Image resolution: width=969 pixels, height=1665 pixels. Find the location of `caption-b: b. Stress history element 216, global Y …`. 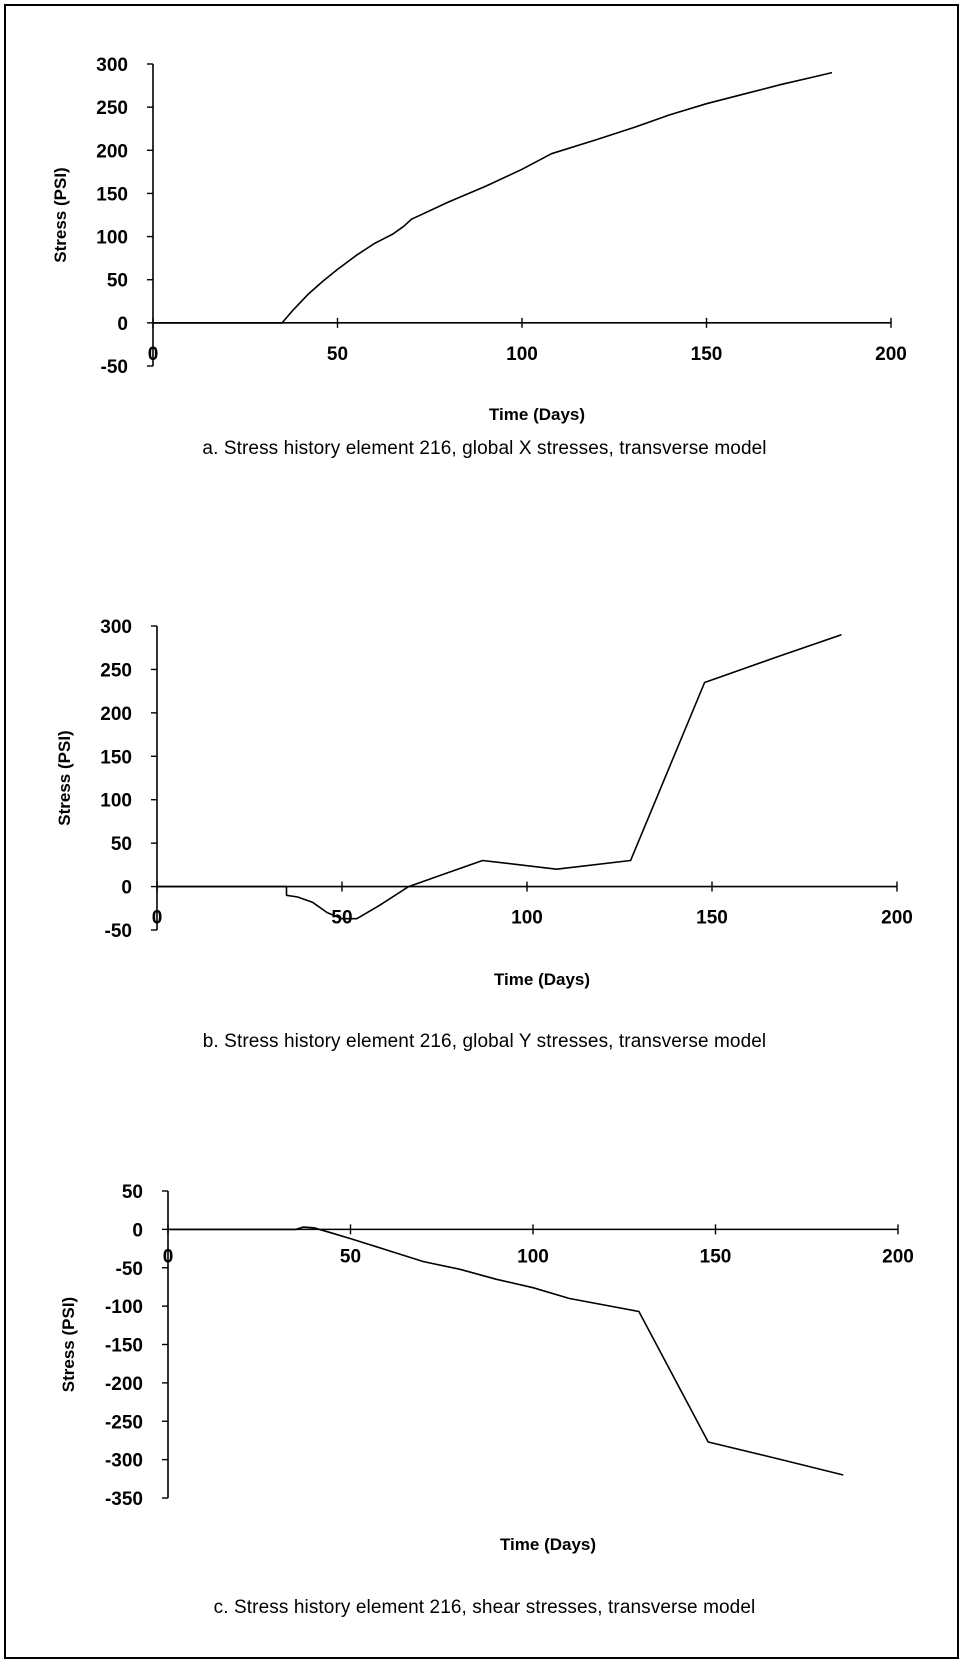

caption-b: b. Stress history element 216, global Y … is located at coordinates (484, 1041).